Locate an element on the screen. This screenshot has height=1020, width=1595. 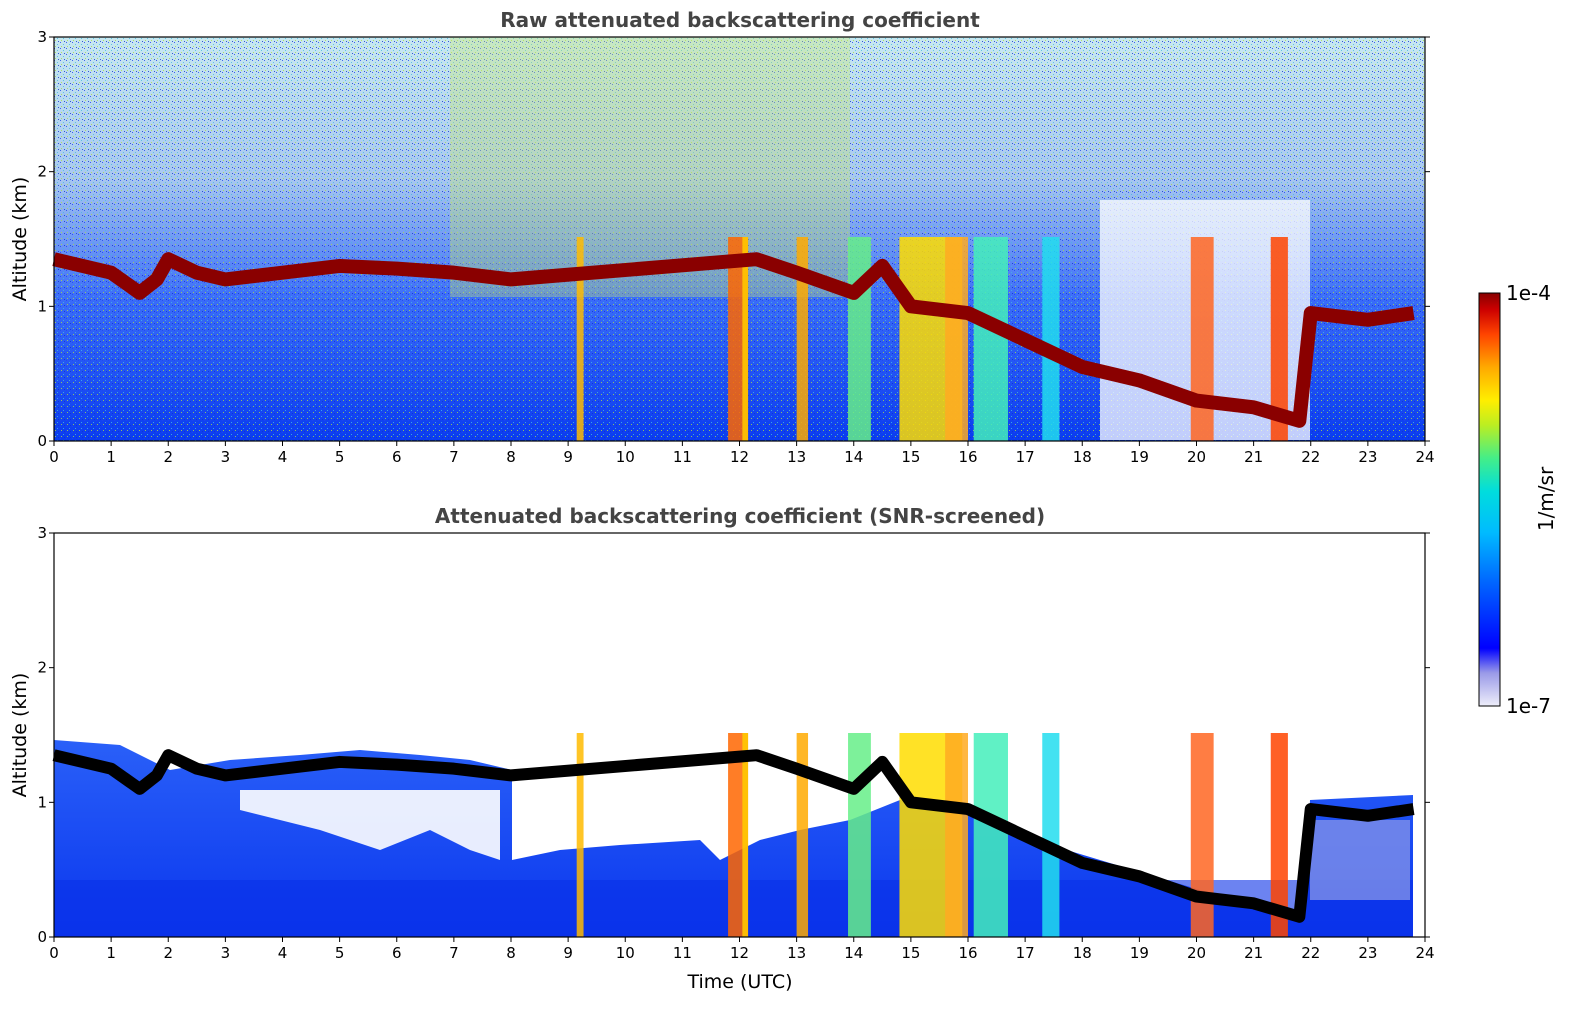
colorbar: 1e-4 1e-7 1/m/sr is located at coordinates (1518, 499).